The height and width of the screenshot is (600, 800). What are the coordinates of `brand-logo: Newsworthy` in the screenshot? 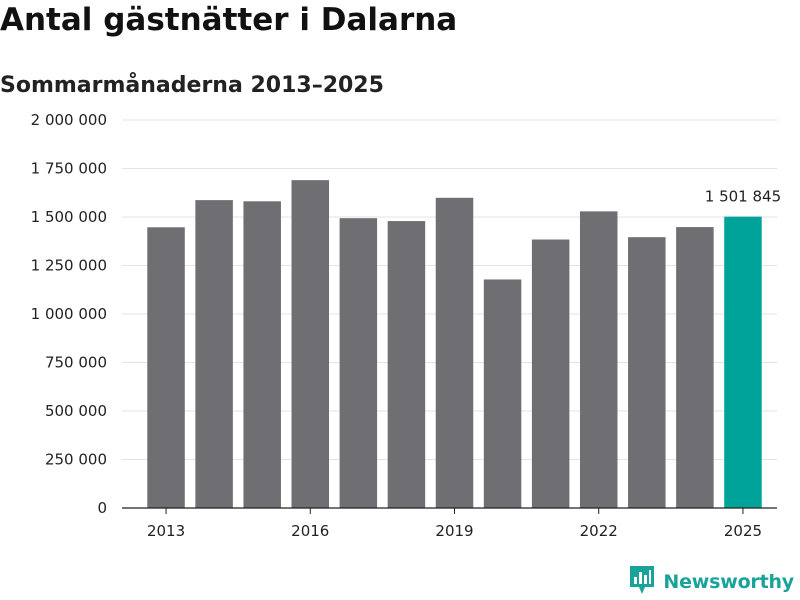 It's located at (711, 582).